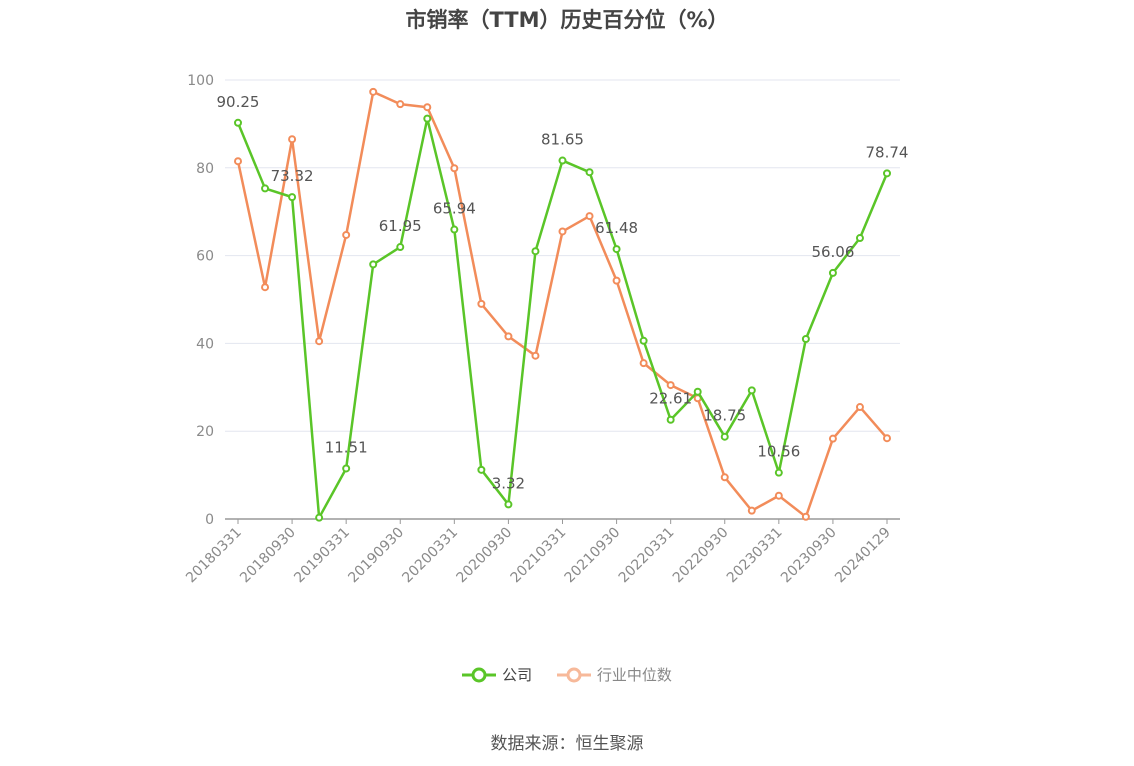 This screenshot has width=1134, height=766. I want to click on x-tick-label: 20200331, so click(430, 556).